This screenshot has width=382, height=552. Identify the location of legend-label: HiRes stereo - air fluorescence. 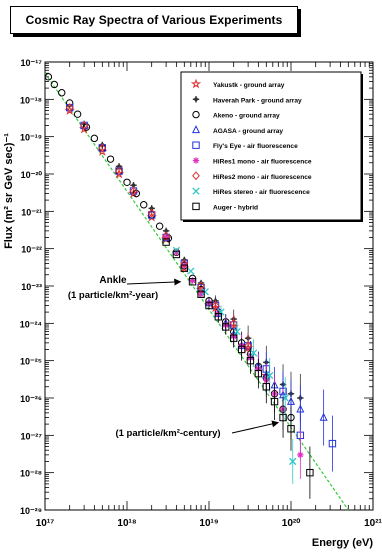
(261, 192).